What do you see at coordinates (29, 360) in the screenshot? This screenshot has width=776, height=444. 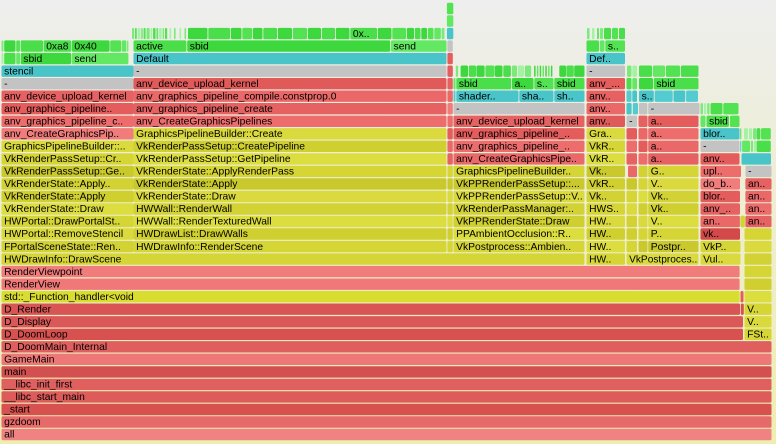 I see `svg-text: GameMain` at bounding box center [29, 360].